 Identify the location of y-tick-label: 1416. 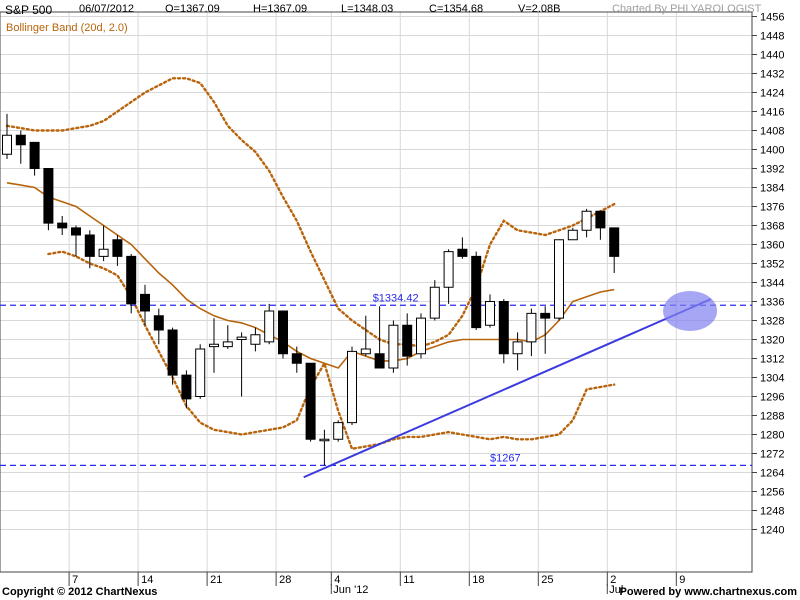
(772, 113).